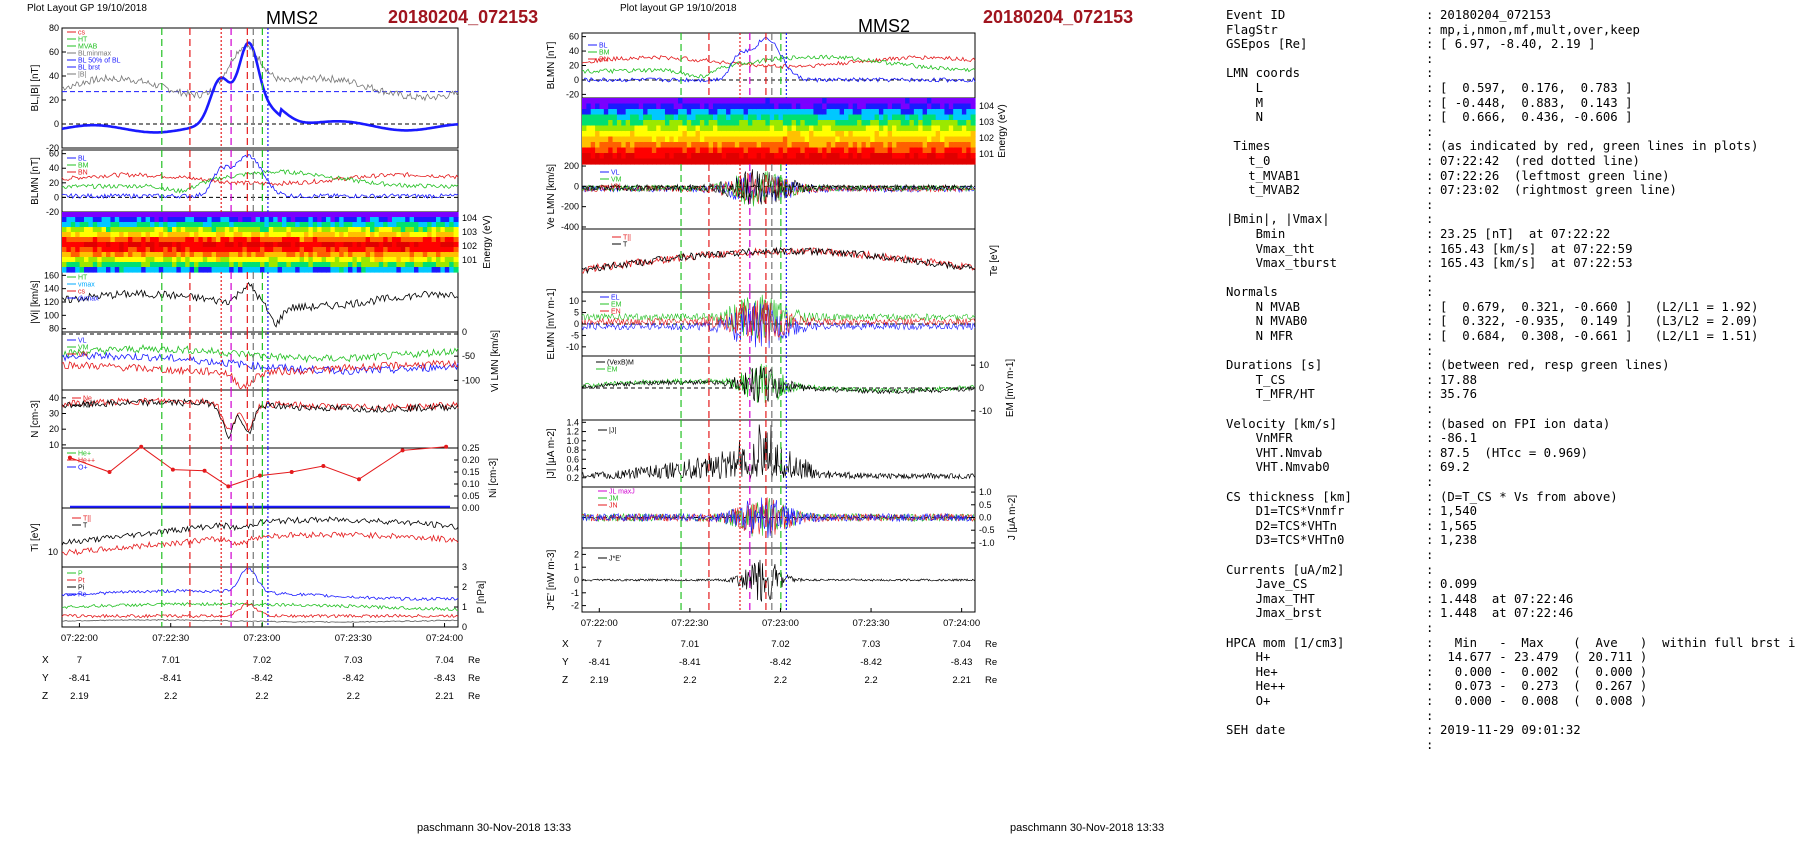  What do you see at coordinates (1267, 584) in the screenshot?
I see `info-key: Jave_CS` at bounding box center [1267, 584].